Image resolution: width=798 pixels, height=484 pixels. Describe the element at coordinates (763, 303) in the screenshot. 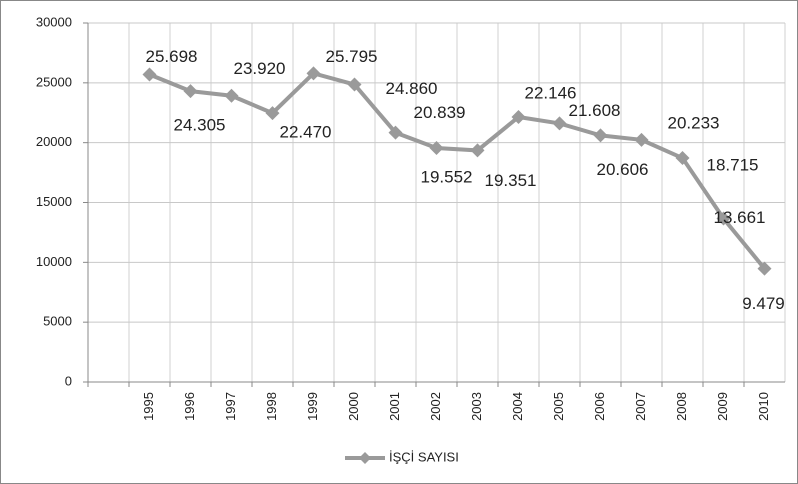

I see `value-label: 9.479` at that location.